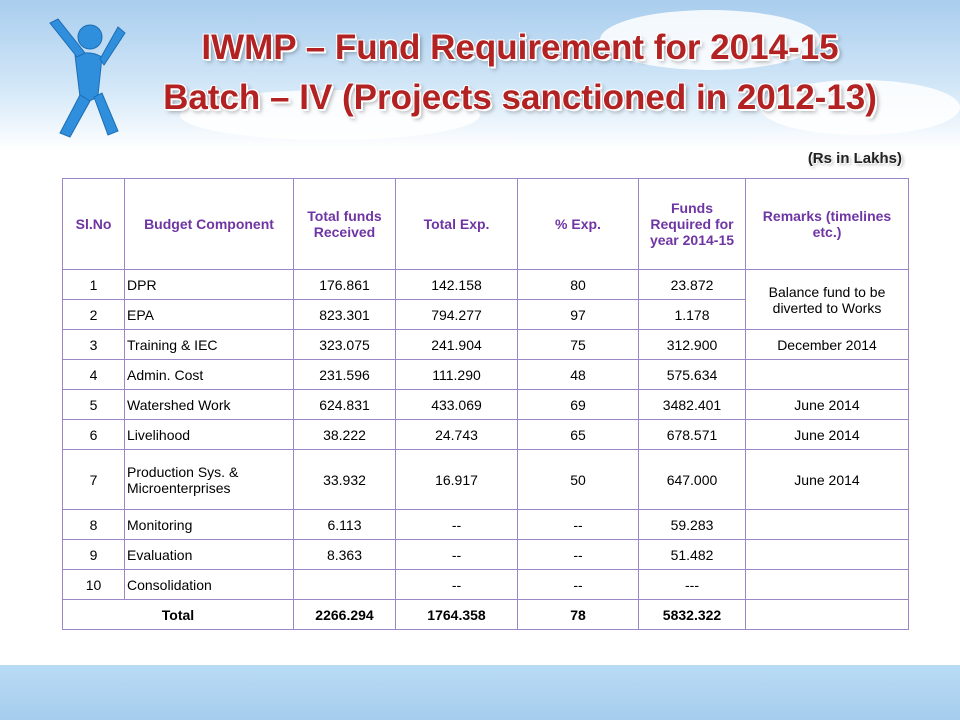  What do you see at coordinates (578, 434) in the screenshot?
I see `cell: 65` at bounding box center [578, 434].